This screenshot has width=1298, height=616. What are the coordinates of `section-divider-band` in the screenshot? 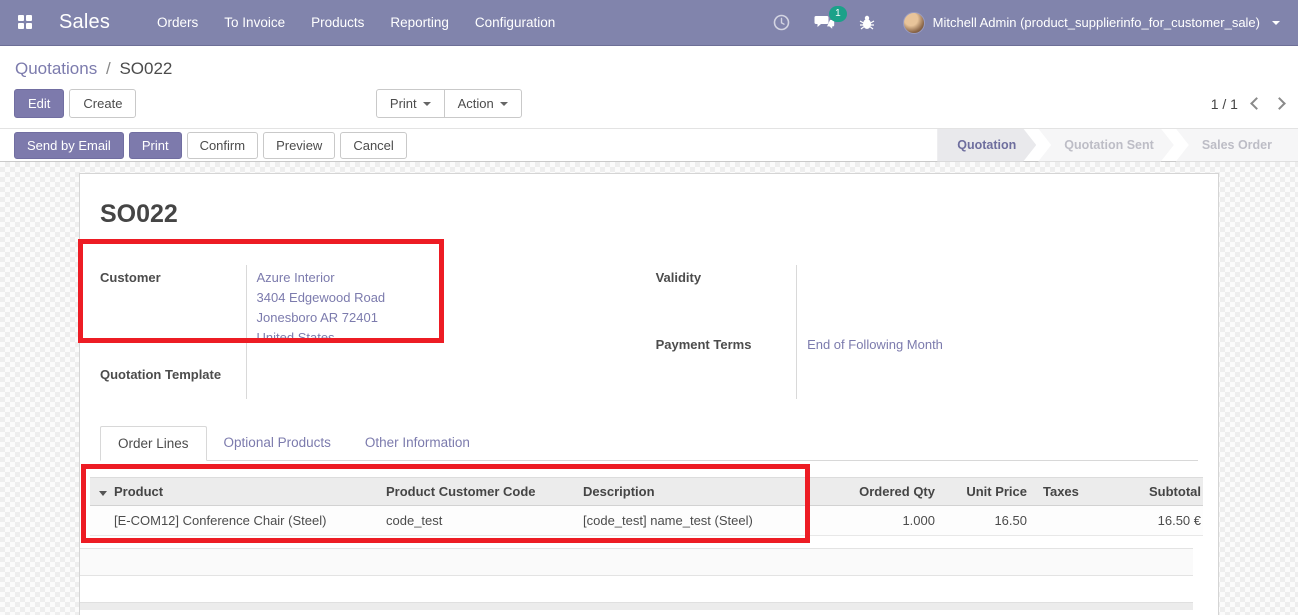 It's located at (636, 606).